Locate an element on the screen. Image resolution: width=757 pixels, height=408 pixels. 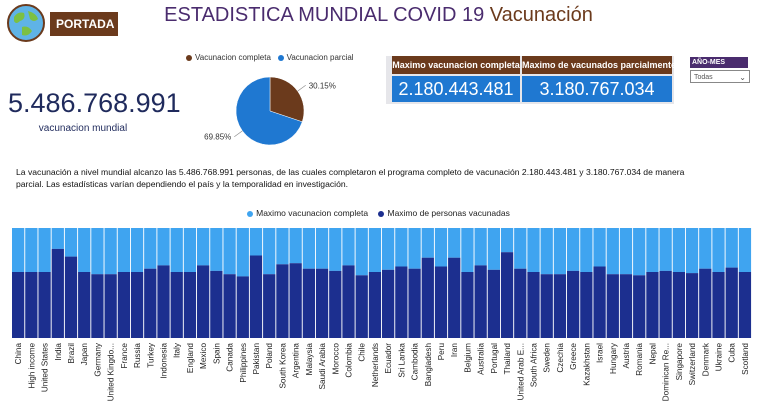
portada-button: PORTADA is located at coordinates (84, 24).